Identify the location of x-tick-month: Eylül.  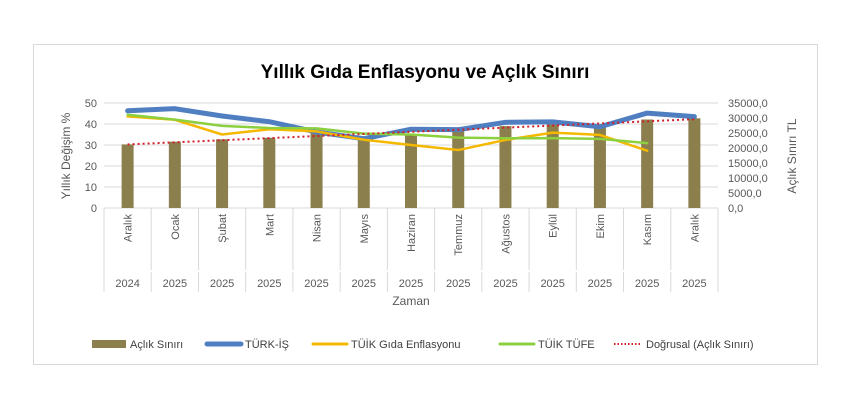
(554, 226).